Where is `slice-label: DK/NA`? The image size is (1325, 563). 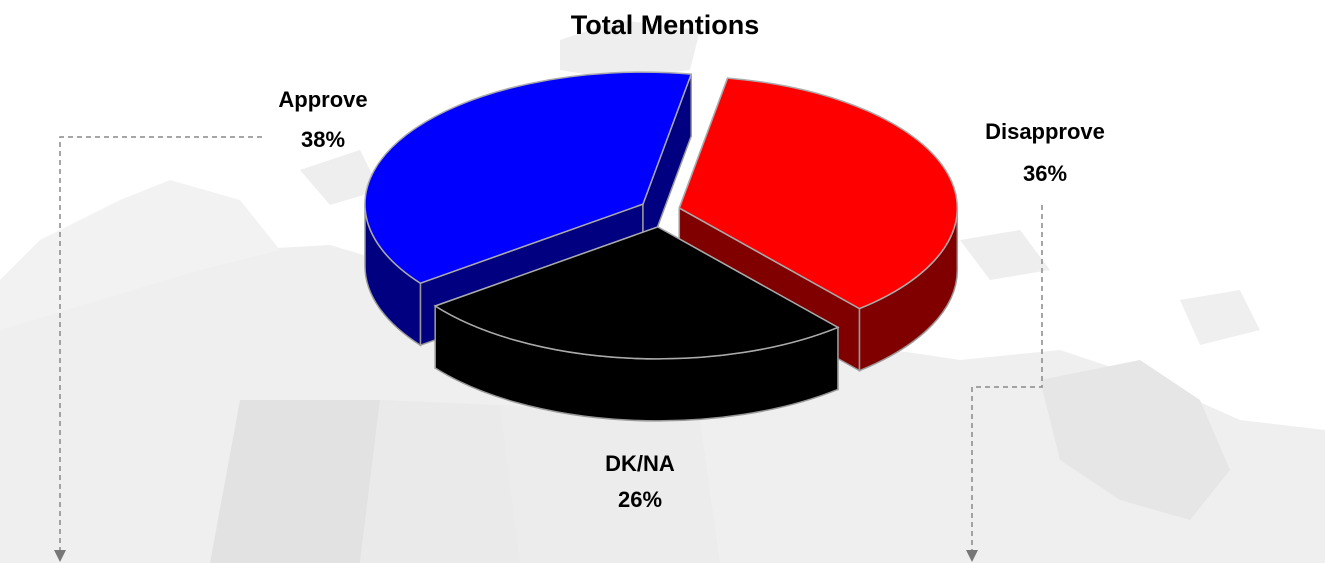
slice-label: DK/NA is located at coordinates (640, 463).